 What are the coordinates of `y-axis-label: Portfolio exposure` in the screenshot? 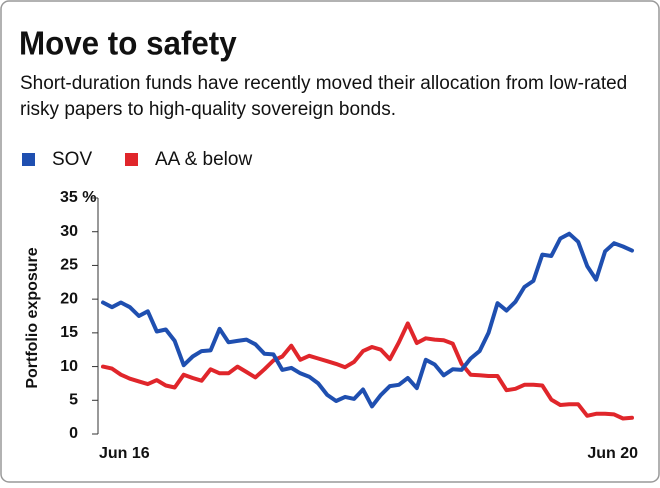 It's located at (32, 317).